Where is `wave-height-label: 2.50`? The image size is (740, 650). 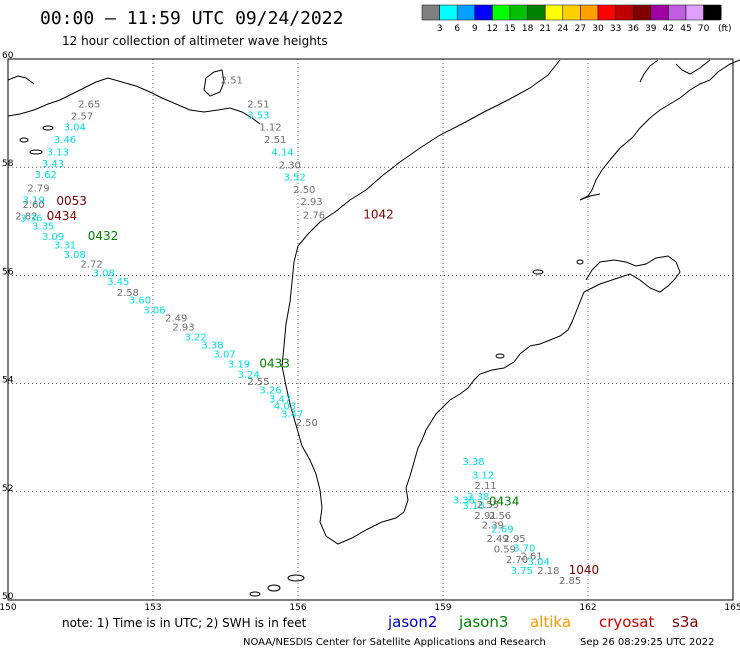
wave-height-label: 2.50 is located at coordinates (304, 190).